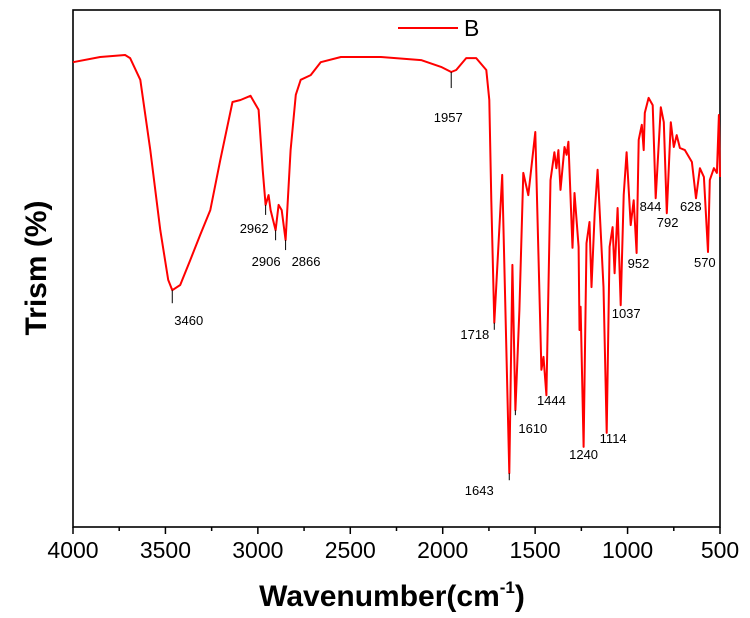 The image size is (750, 618). Describe the element at coordinates (639, 263) in the screenshot. I see `peak-label: 952` at that location.